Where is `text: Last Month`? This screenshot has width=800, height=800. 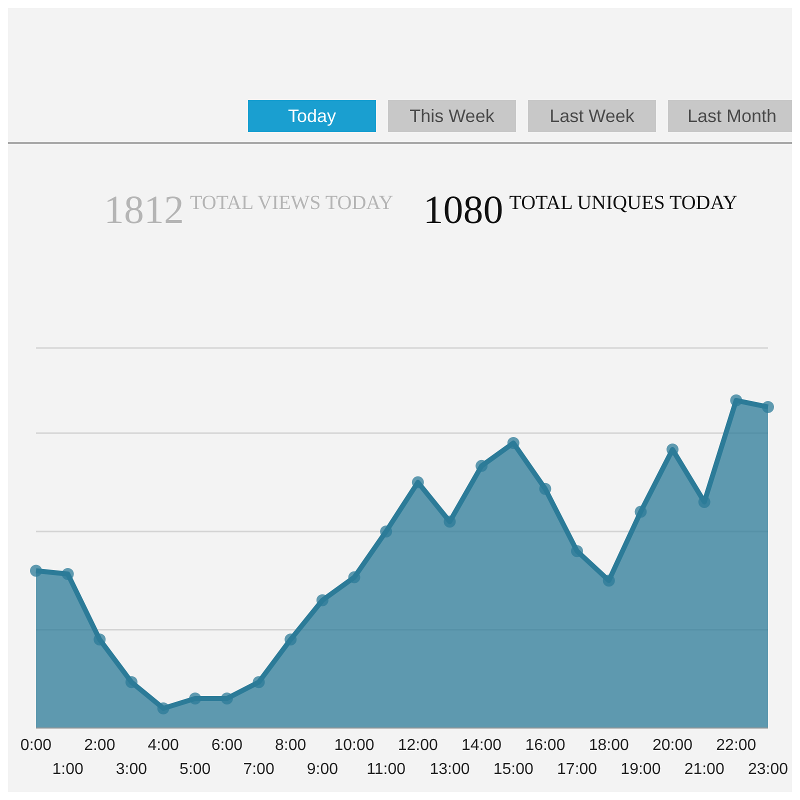
text: Last Month is located at coordinates (732, 116).